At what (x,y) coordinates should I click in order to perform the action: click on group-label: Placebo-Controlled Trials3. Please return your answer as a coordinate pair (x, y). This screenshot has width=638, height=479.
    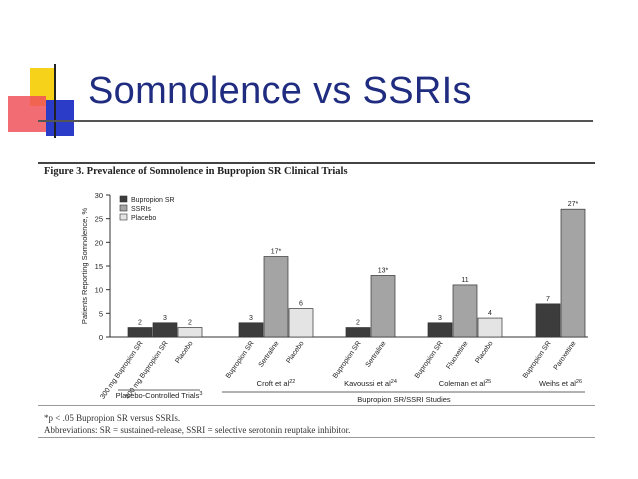
    Looking at the image, I should click on (159, 395).